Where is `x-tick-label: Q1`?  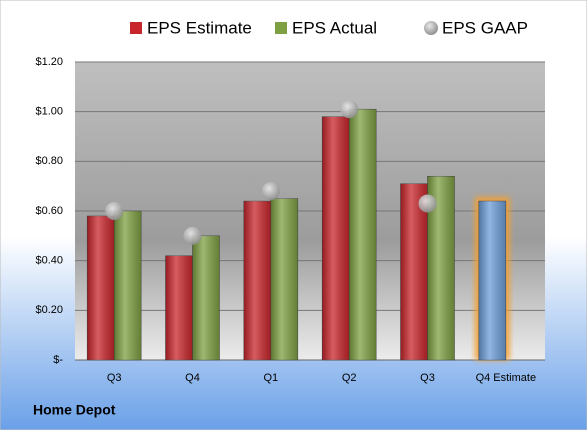 x-tick-label: Q1 is located at coordinates (270, 378).